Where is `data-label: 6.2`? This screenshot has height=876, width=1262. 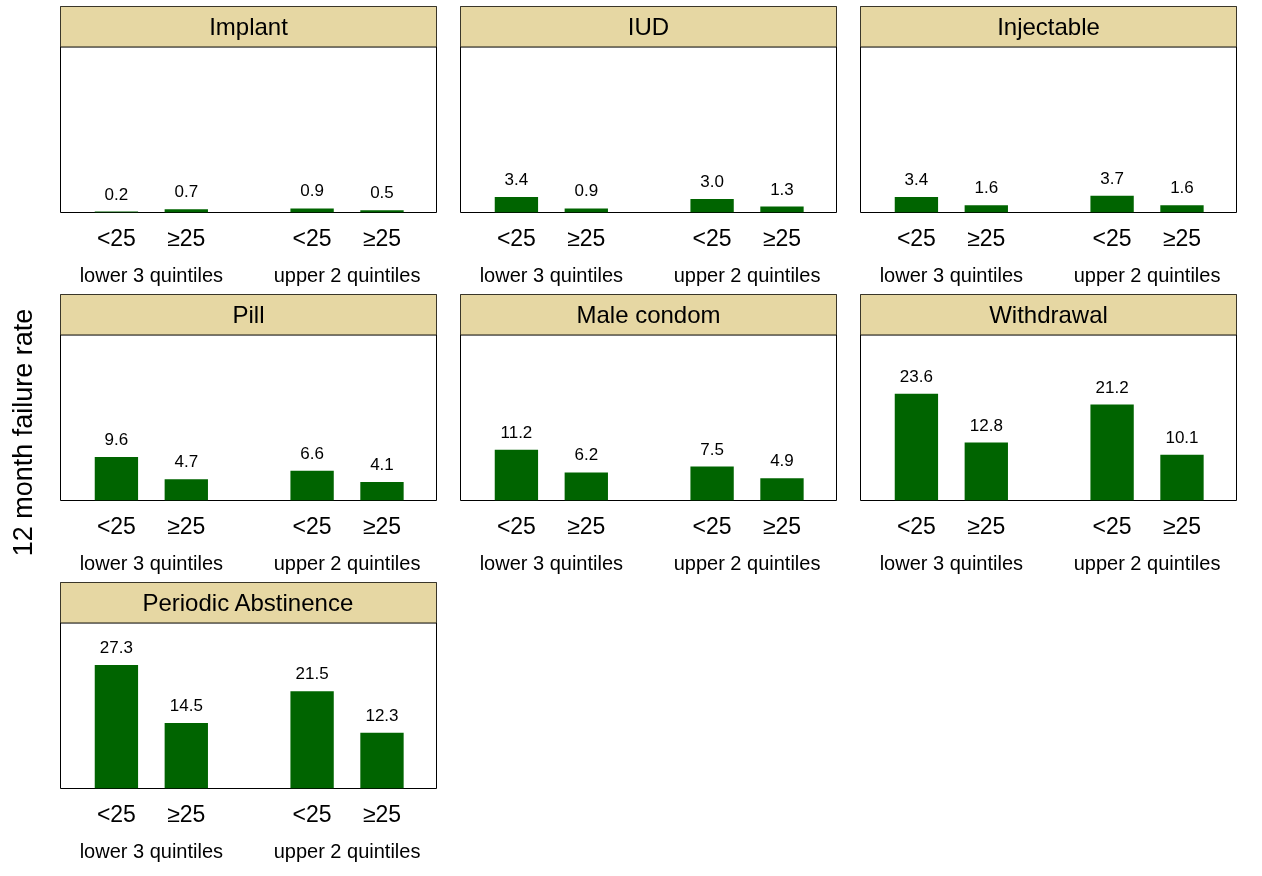 data-label: 6.2 is located at coordinates (586, 455).